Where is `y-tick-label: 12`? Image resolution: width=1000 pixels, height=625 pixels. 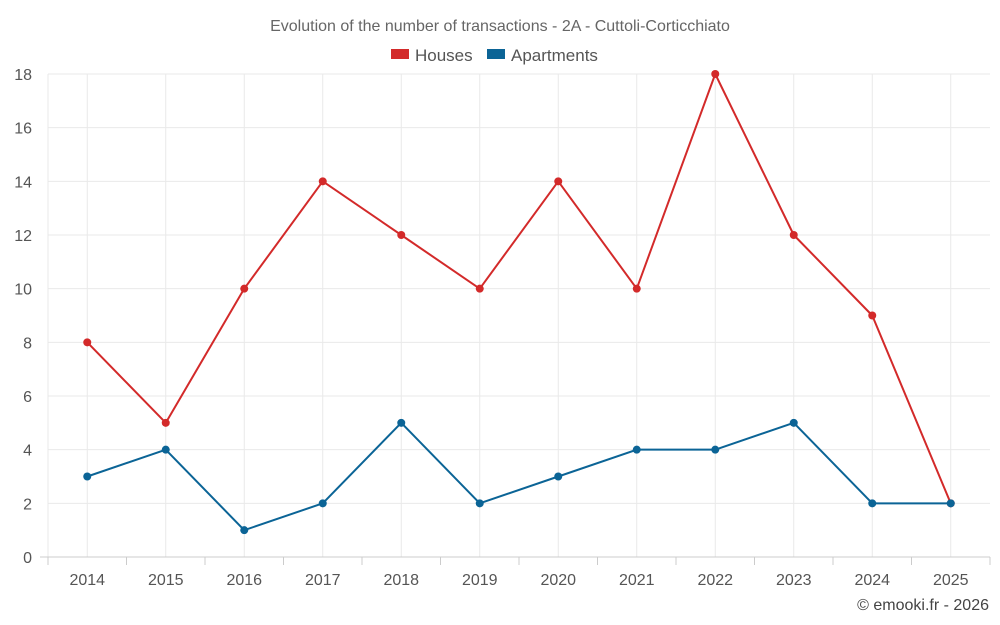 y-tick-label: 12 is located at coordinates (23, 236).